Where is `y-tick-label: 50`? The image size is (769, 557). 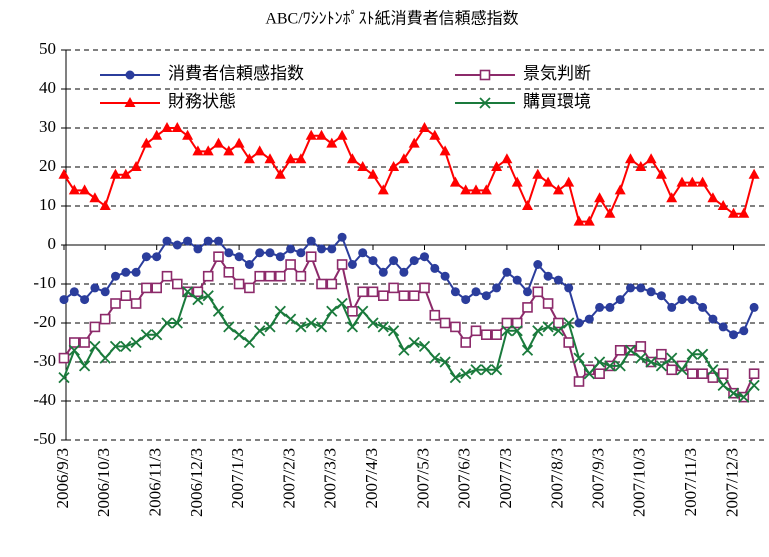 y-tick-label: 50 is located at coordinates (47, 48).